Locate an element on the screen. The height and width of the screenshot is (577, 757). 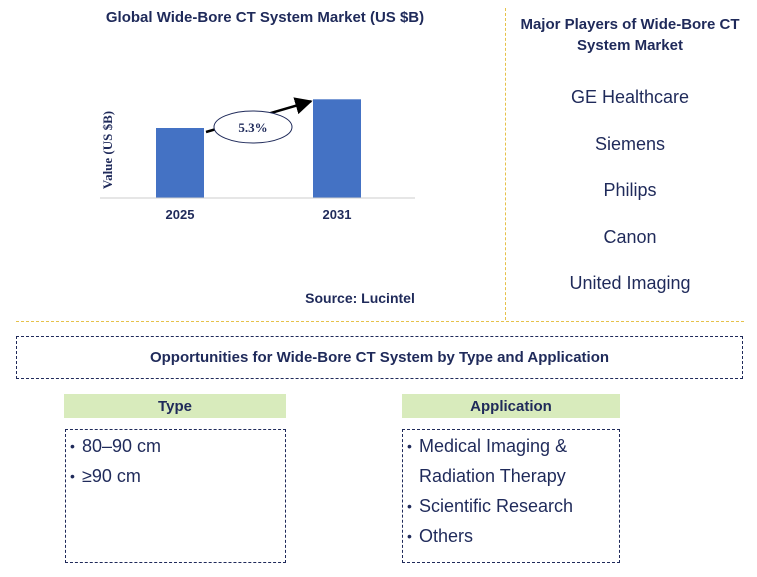
bar-2031 is located at coordinates (337, 148).